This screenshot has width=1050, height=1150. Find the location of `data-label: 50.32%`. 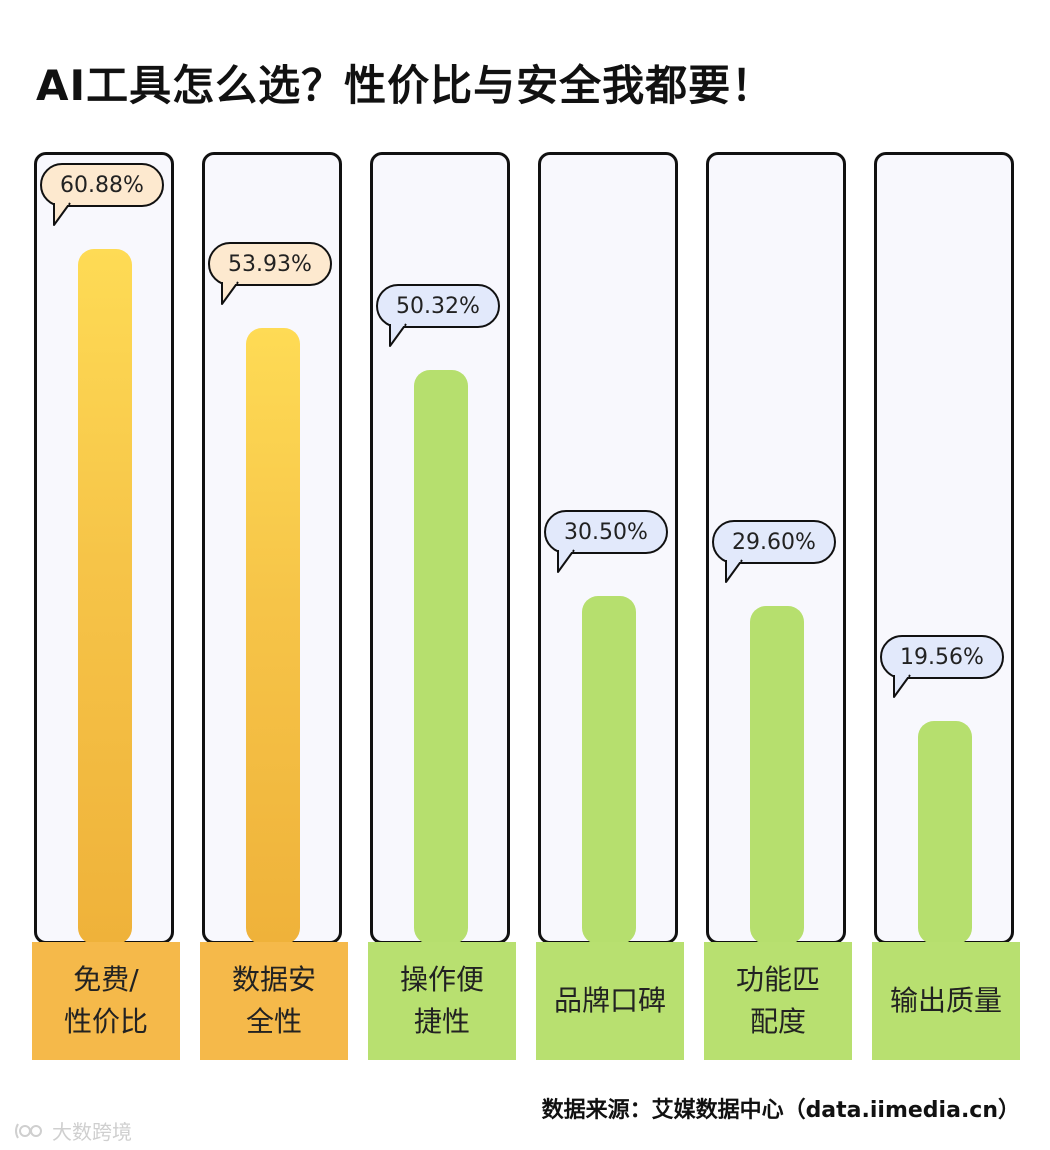

data-label: 50.32% is located at coordinates (438, 306).